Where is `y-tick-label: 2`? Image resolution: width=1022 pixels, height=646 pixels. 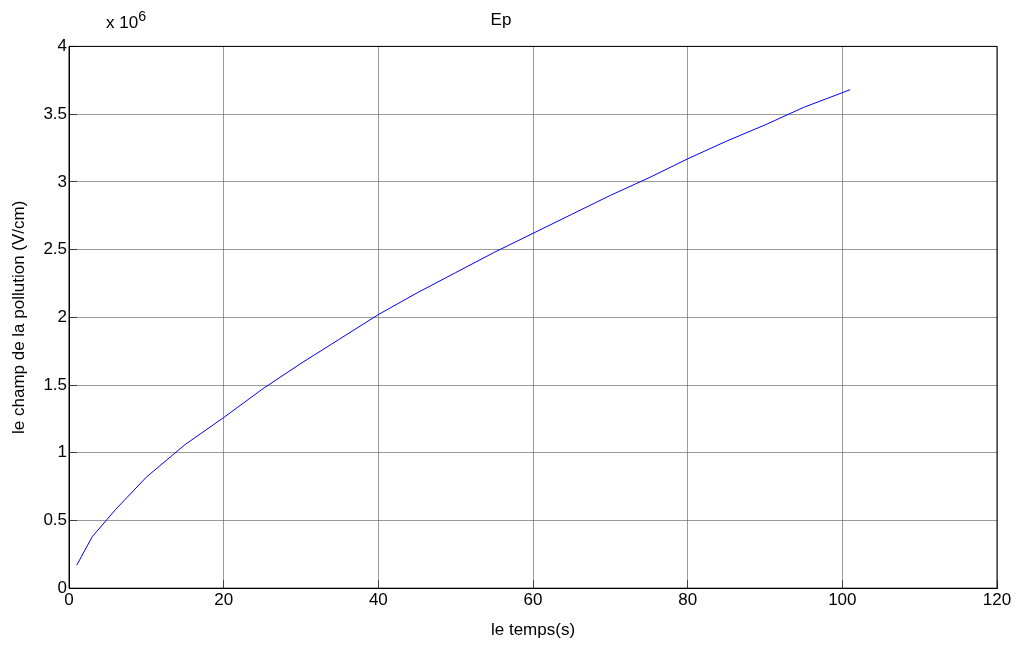 y-tick-label: 2 is located at coordinates (62, 316).